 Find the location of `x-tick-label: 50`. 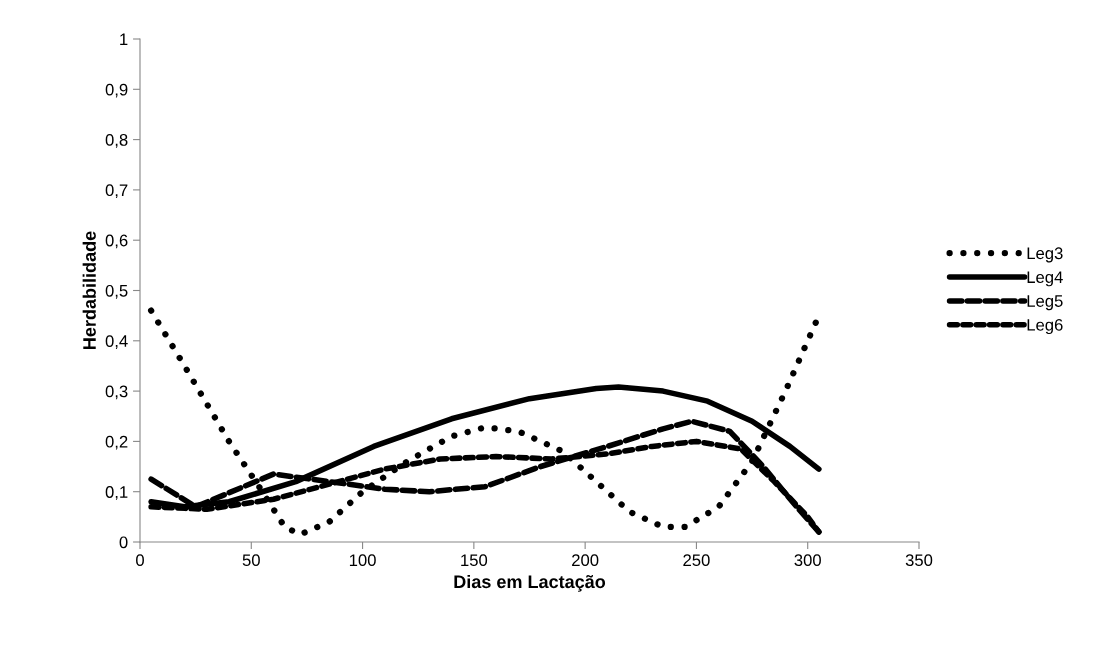

x-tick-label: 50 is located at coordinates (251, 560).